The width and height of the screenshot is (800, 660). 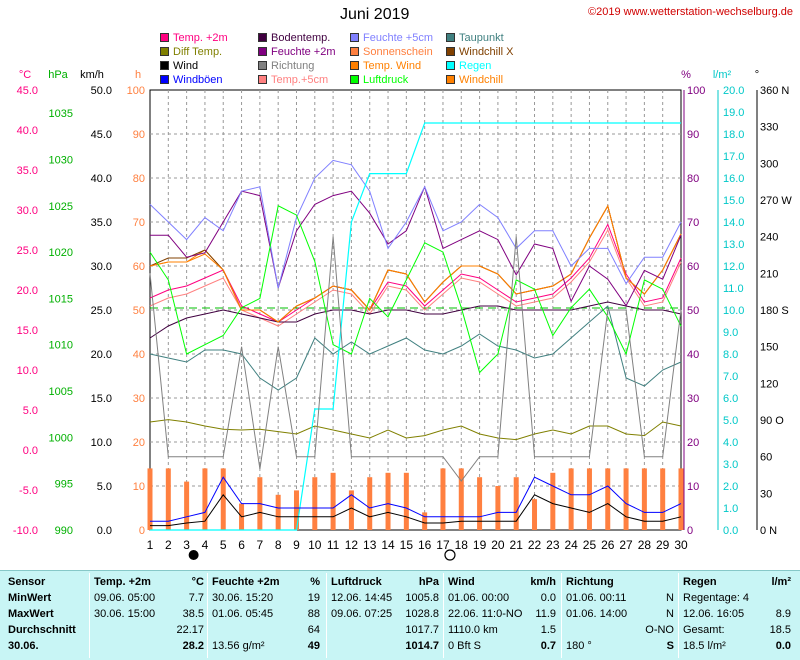 What do you see at coordinates (450, 555) in the screenshot?
I see `full-moon-icon` at bounding box center [450, 555].